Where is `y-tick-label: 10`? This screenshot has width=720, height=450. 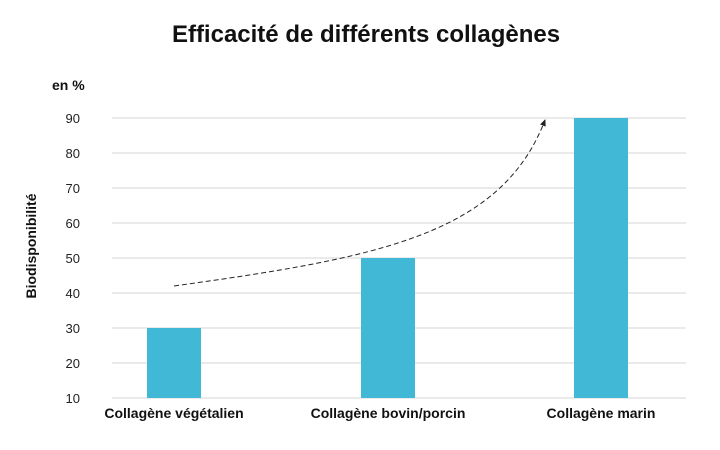 y-tick-label: 10 is located at coordinates (73, 398).